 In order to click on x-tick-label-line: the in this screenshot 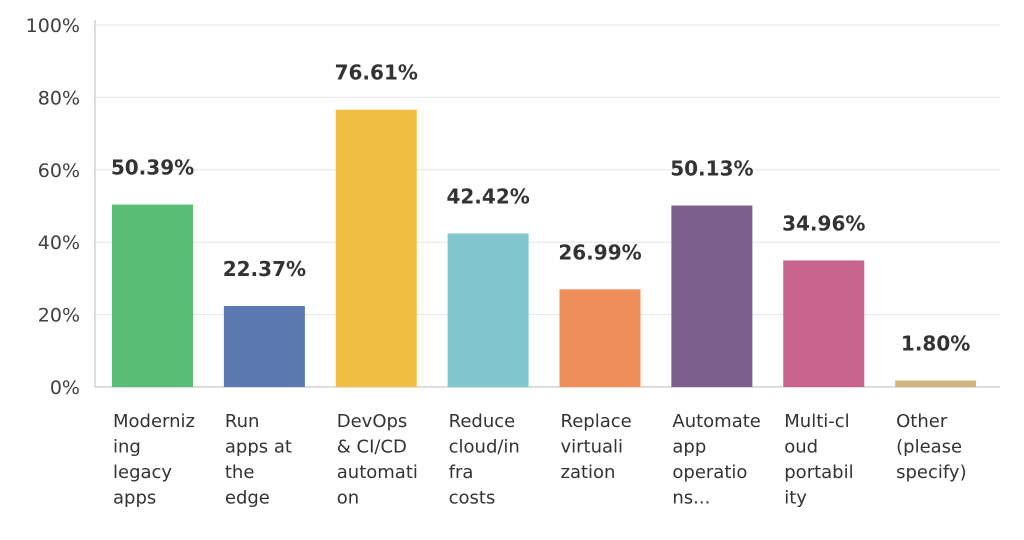, I will do `click(240, 472)`.